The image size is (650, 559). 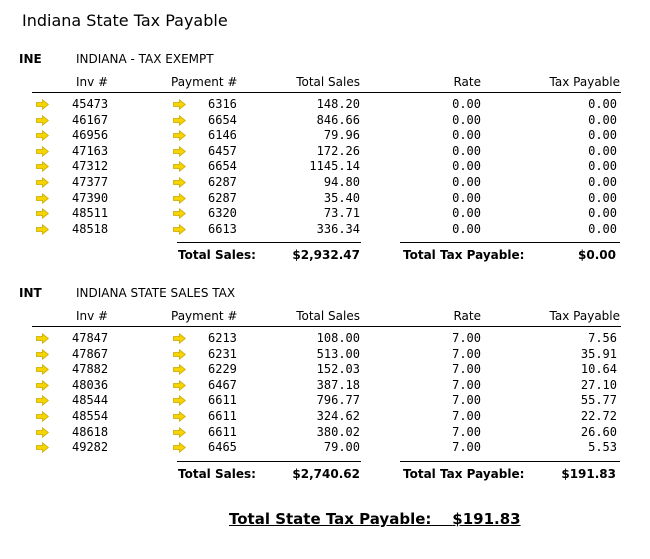 I want to click on table-row: 46956 6146 79.96 0.00 0.00, so click(x=325, y=135).